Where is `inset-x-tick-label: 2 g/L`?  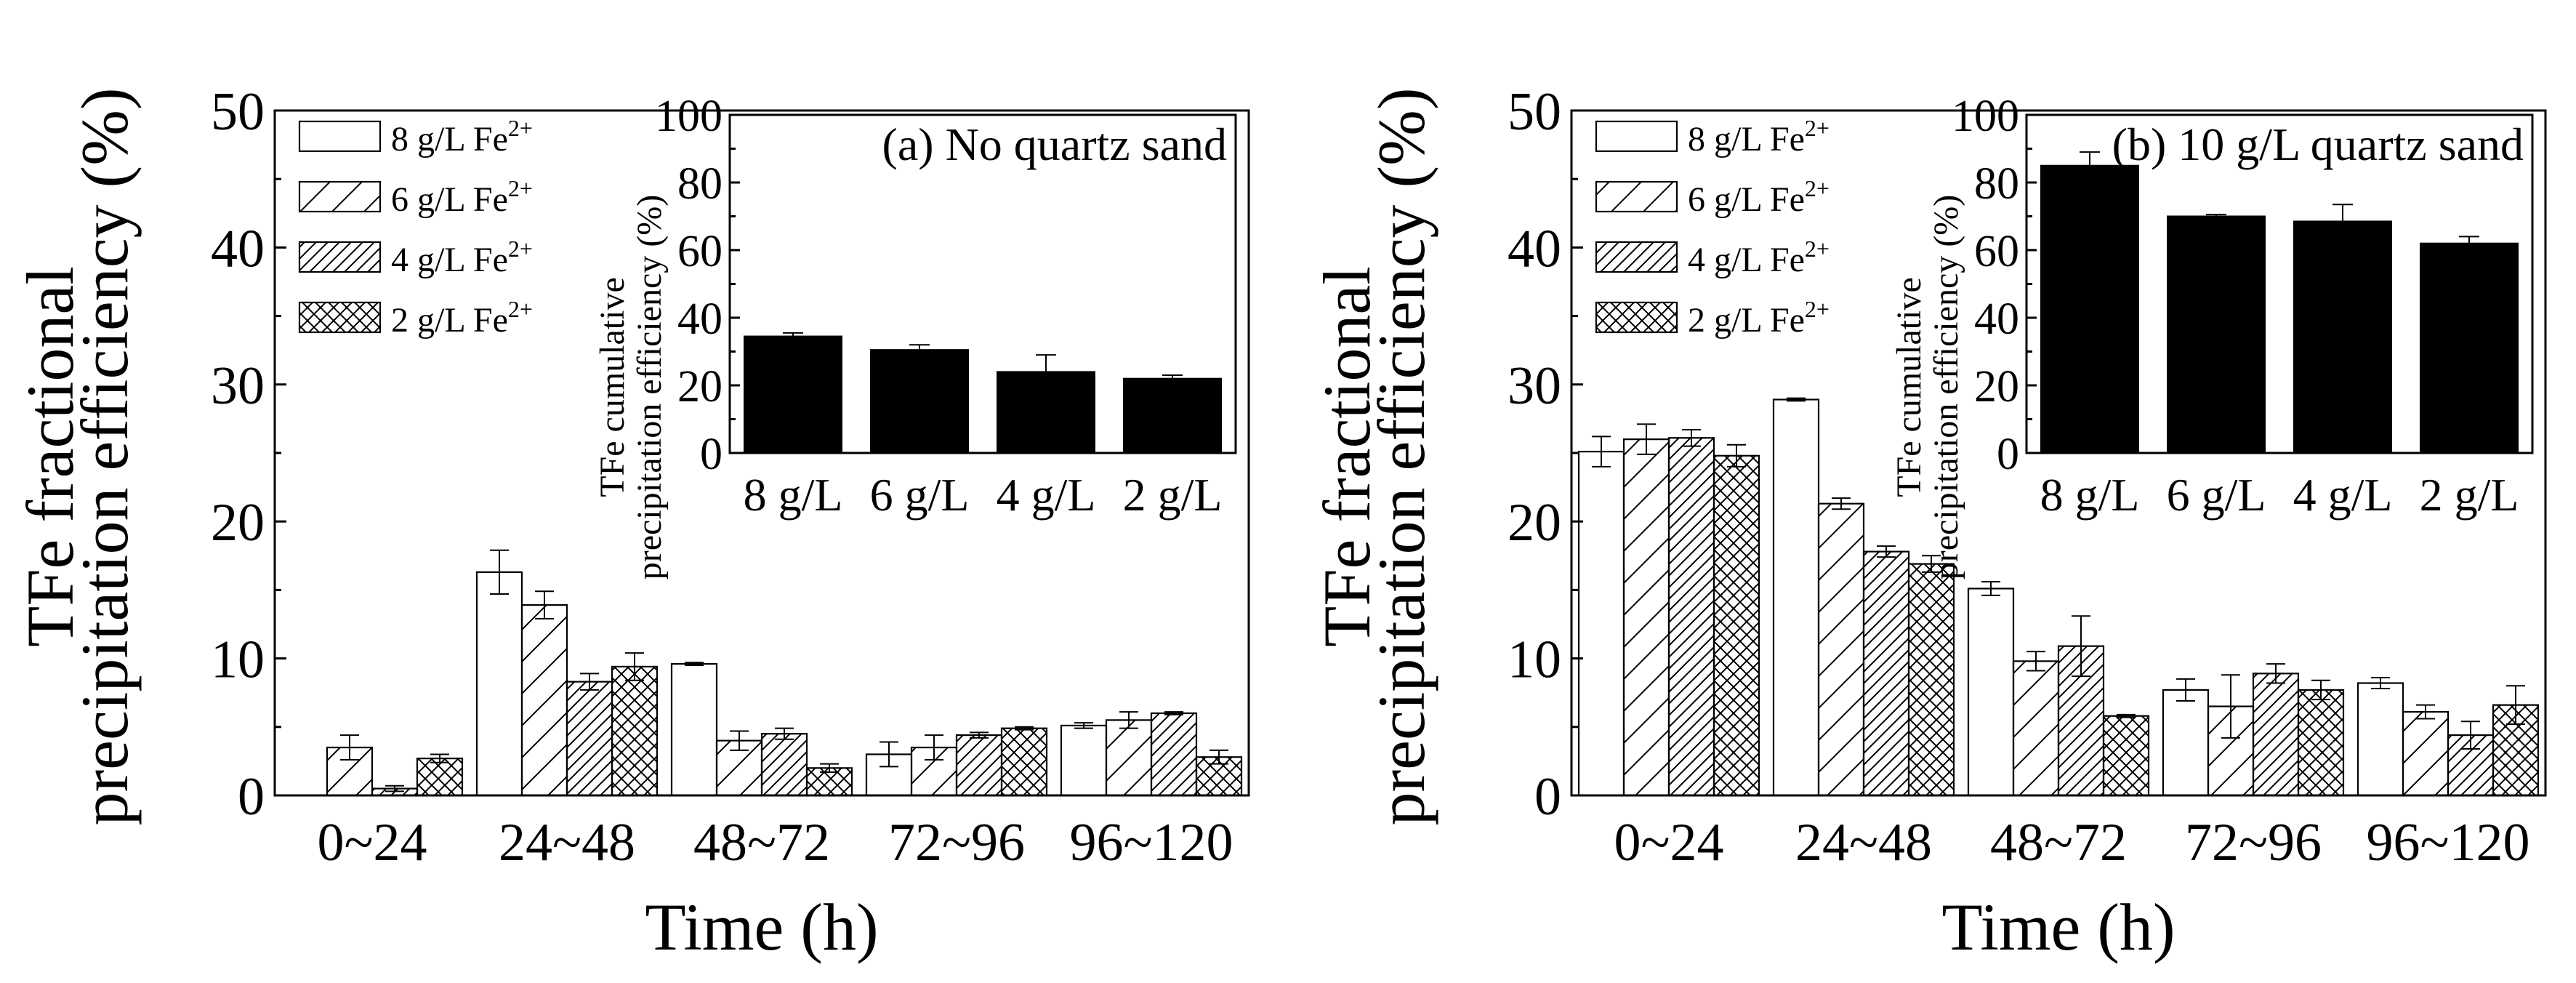 inset-x-tick-label: 2 g/L is located at coordinates (1173, 495).